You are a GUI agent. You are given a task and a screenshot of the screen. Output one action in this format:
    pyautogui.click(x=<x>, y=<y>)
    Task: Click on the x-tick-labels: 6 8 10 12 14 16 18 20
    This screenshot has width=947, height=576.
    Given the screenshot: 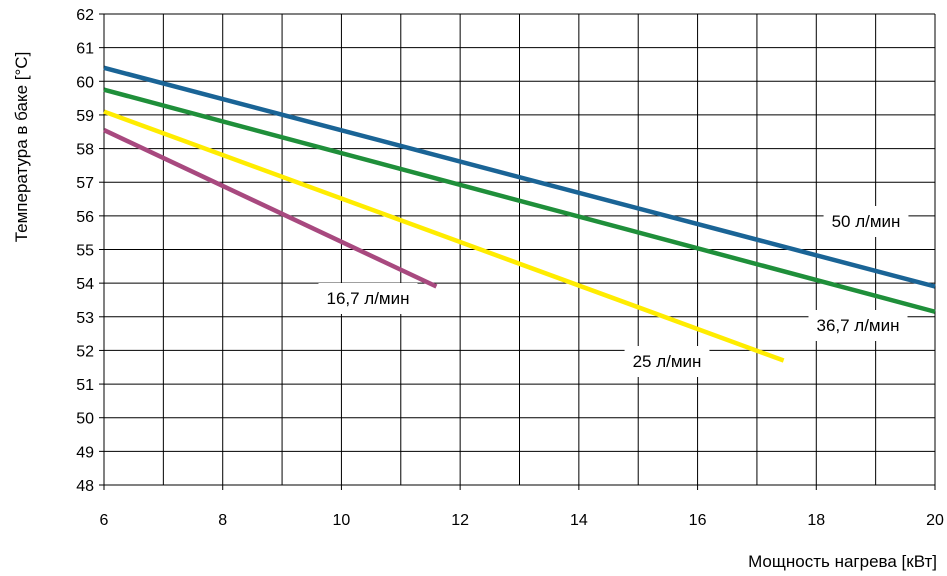 What is the action you would take?
    pyautogui.click(x=522, y=520)
    